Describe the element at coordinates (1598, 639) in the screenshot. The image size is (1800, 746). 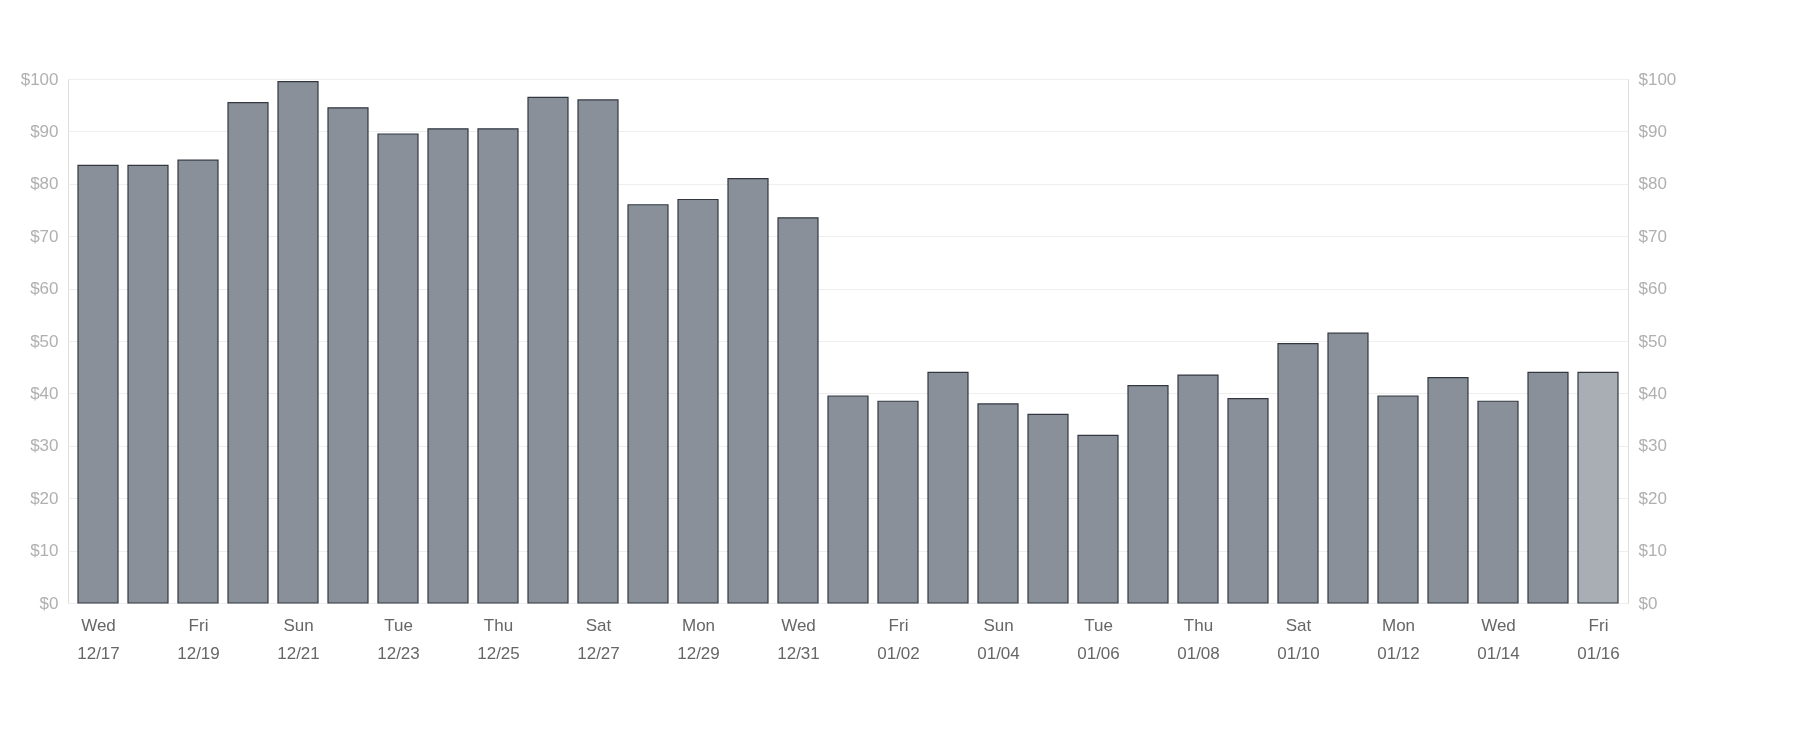
I see `x-tick-label: Fri 01/16` at that location.